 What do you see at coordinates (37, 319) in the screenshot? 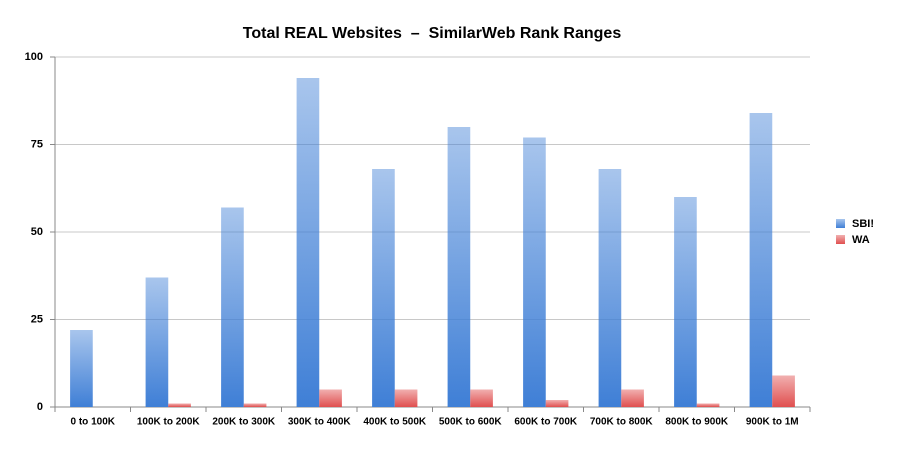
I see `y-tick-label: 25` at bounding box center [37, 319].